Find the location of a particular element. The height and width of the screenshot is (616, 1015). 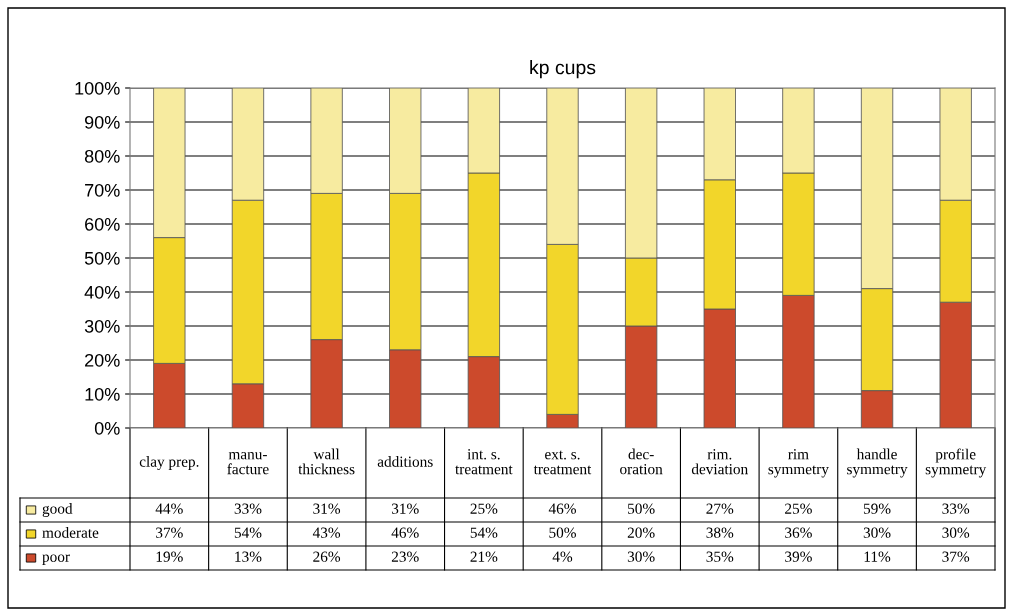

y-tick-label: 30% is located at coordinates (102, 326).